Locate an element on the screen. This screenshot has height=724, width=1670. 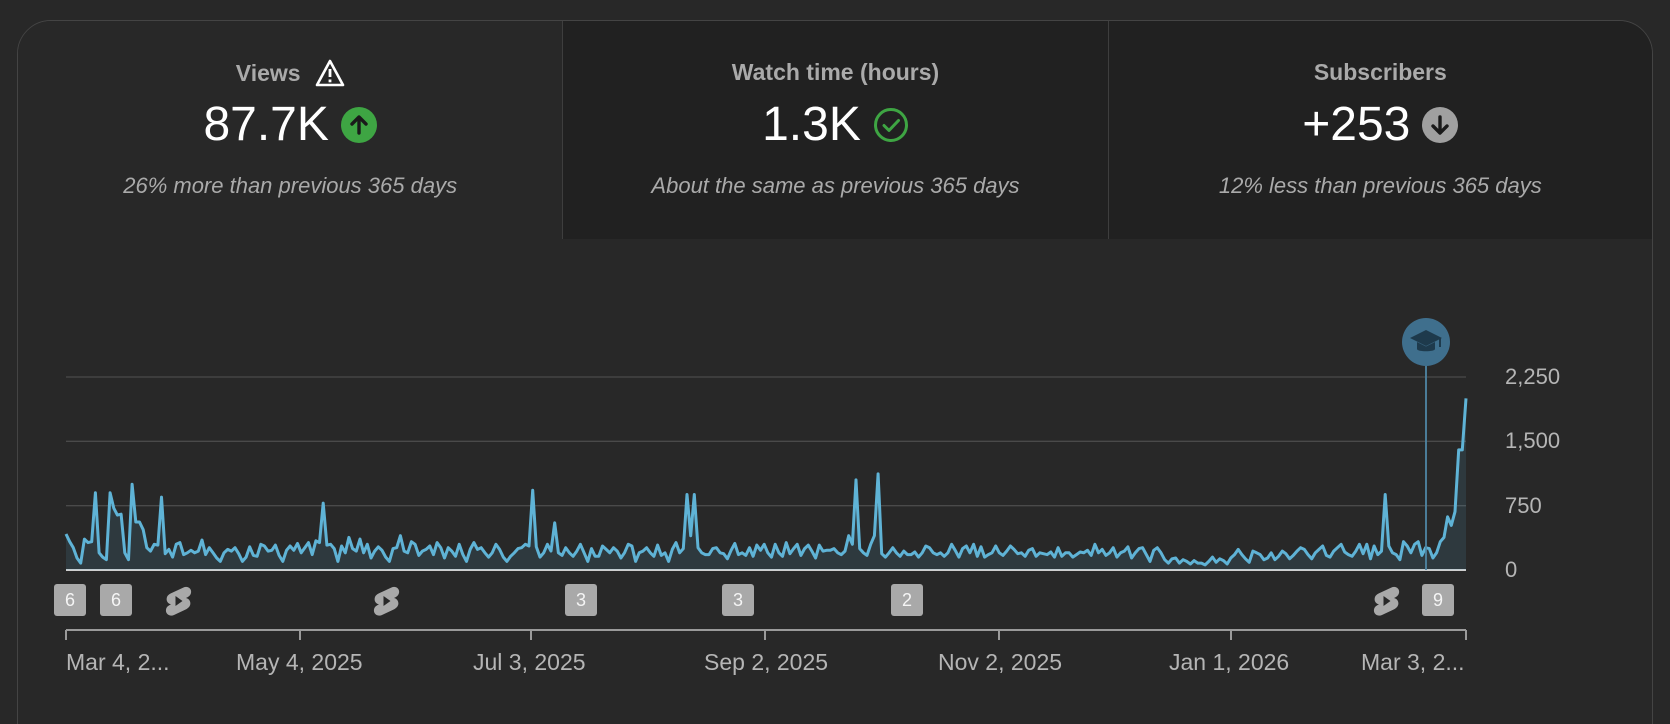
tab-title: Subscribers is located at coordinates (1380, 72).